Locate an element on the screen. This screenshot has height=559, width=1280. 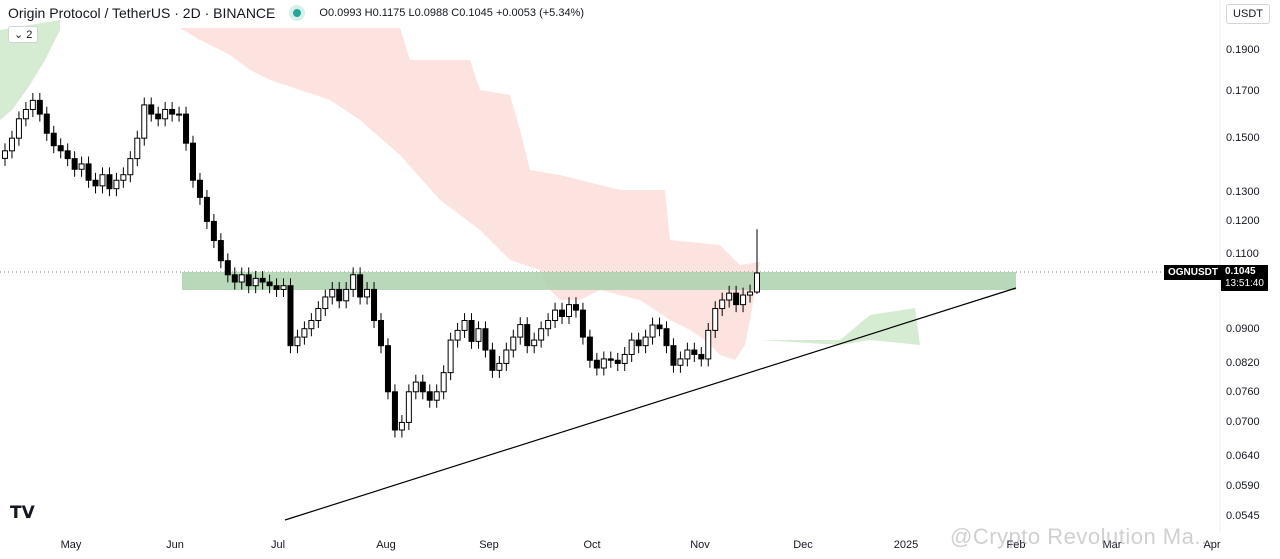
price-tick: 0.0590 is located at coordinates (1243, 486).